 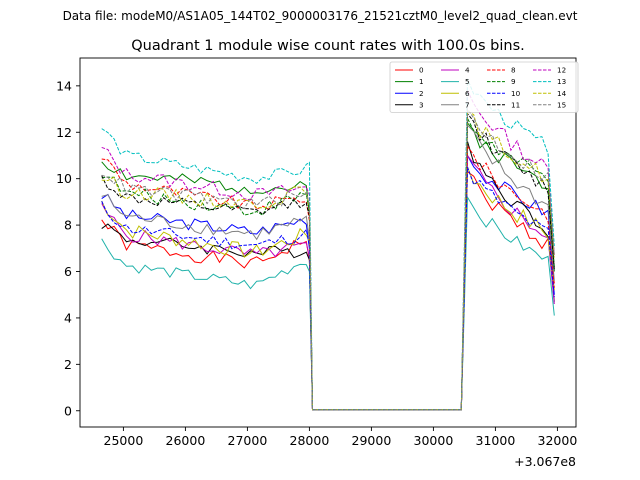 What do you see at coordinates (513, 81) in the screenshot?
I see `legend-label-9: 9` at bounding box center [513, 81].